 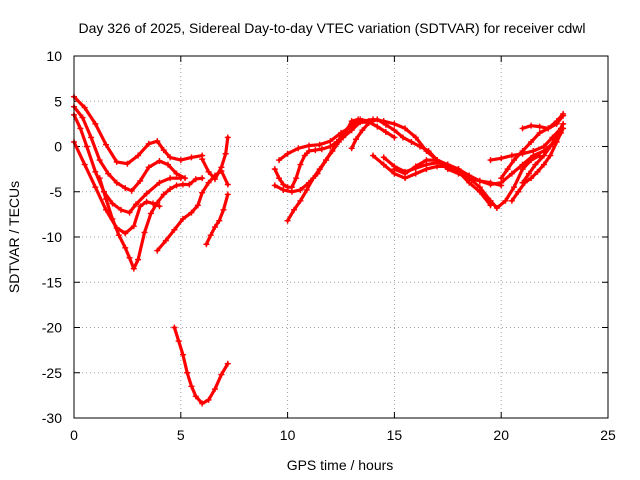 I want to click on y-tick-label: -5, so click(x=56, y=192).